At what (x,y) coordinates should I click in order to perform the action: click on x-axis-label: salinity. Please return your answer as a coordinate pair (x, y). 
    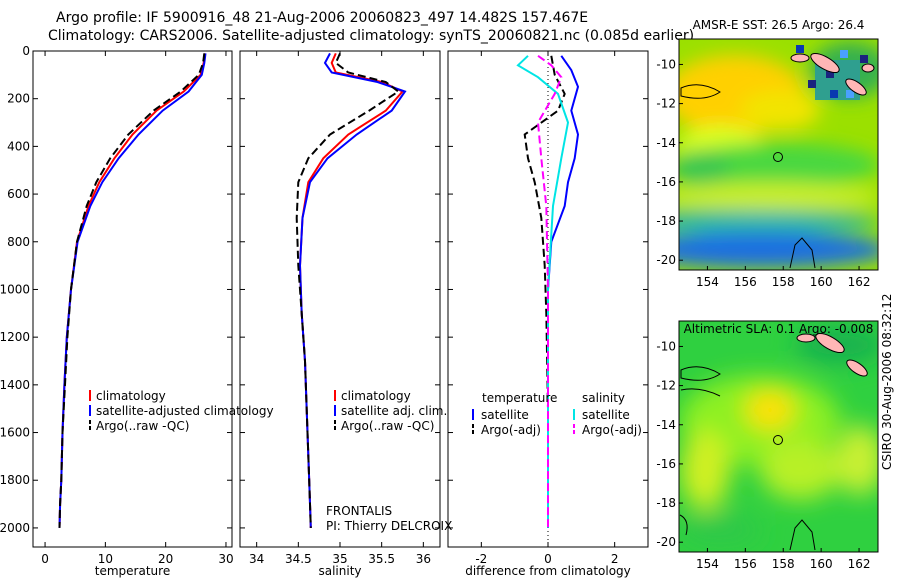
    Looking at the image, I should click on (339, 571).